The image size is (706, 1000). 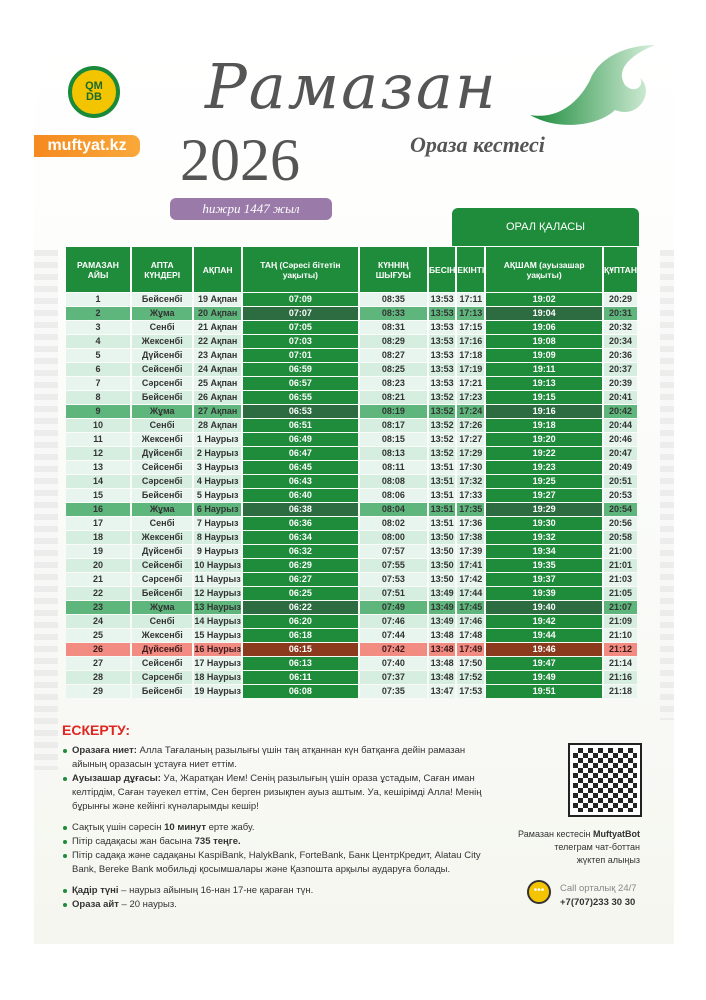 What do you see at coordinates (98, 565) in the screenshot?
I see `table-cell: 20` at bounding box center [98, 565].